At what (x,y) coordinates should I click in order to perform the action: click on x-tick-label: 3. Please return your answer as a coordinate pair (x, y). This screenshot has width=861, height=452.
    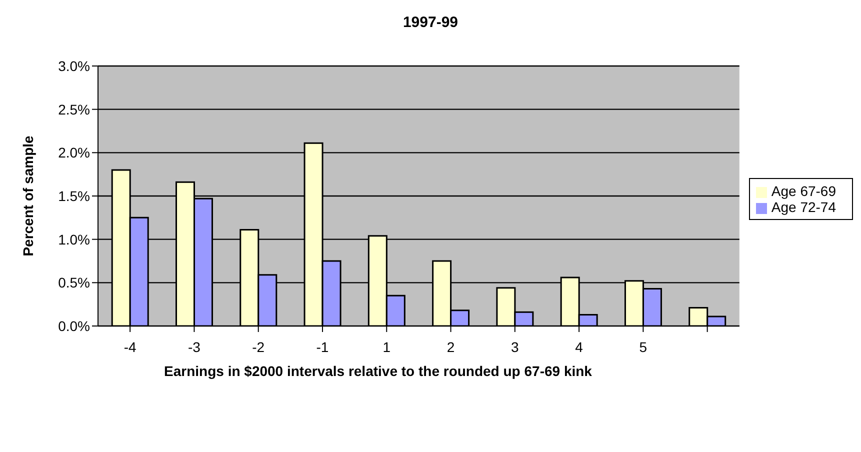
    Looking at the image, I should click on (515, 346).